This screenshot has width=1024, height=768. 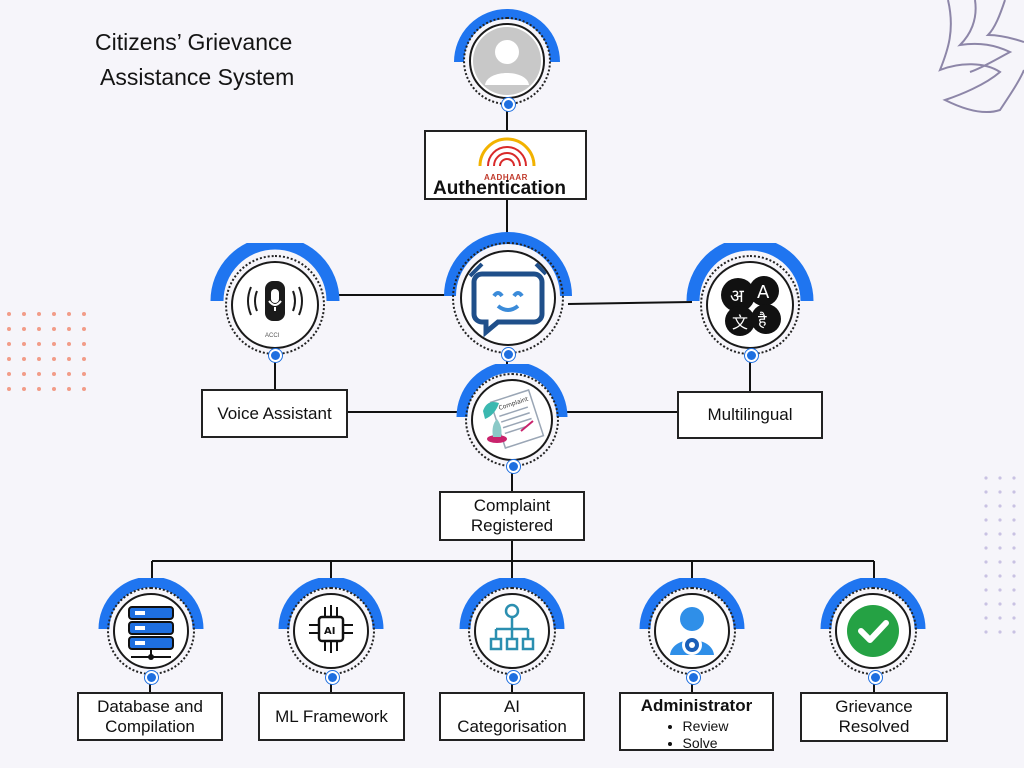 What do you see at coordinates (1000, 555) in the screenshot?
I see `dot-pattern-right` at bounding box center [1000, 555].